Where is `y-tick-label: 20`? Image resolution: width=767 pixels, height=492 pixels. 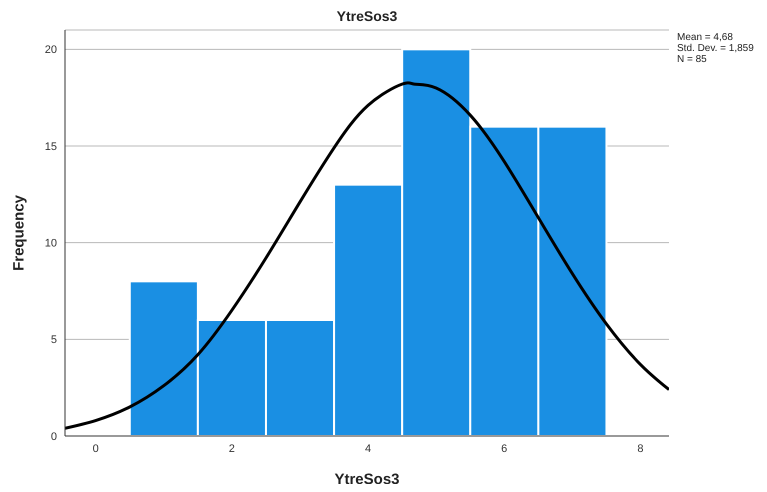
y-tick-label: 20 is located at coordinates (50, 50).